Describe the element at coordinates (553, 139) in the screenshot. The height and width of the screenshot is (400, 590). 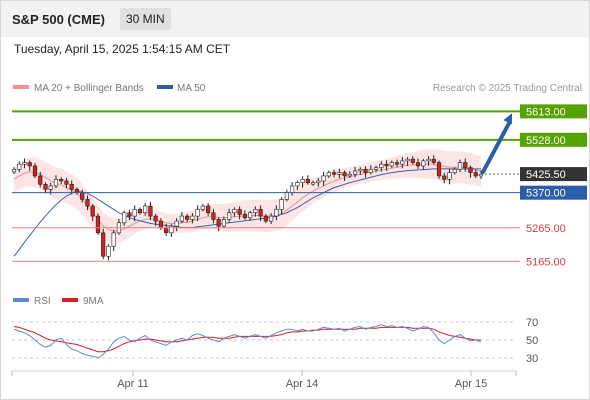
I see `level-tag-5528.00` at that location.